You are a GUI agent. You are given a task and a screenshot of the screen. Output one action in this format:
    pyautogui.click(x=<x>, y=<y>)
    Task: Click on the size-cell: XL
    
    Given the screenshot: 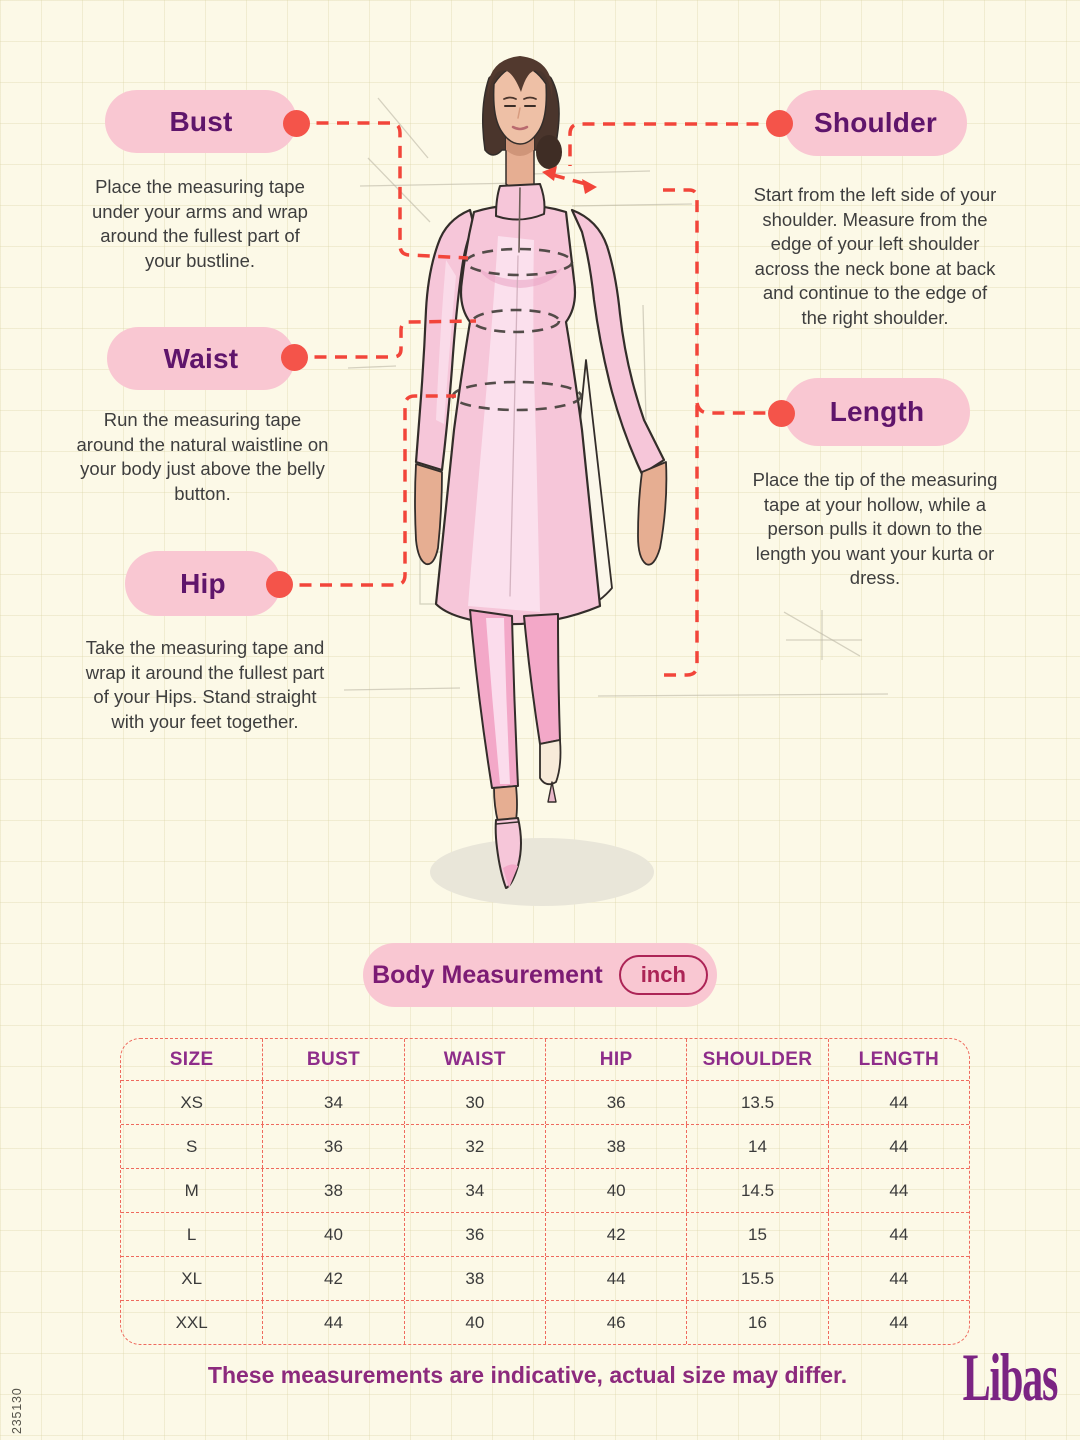 What is the action you would take?
    pyautogui.click(x=192, y=1278)
    